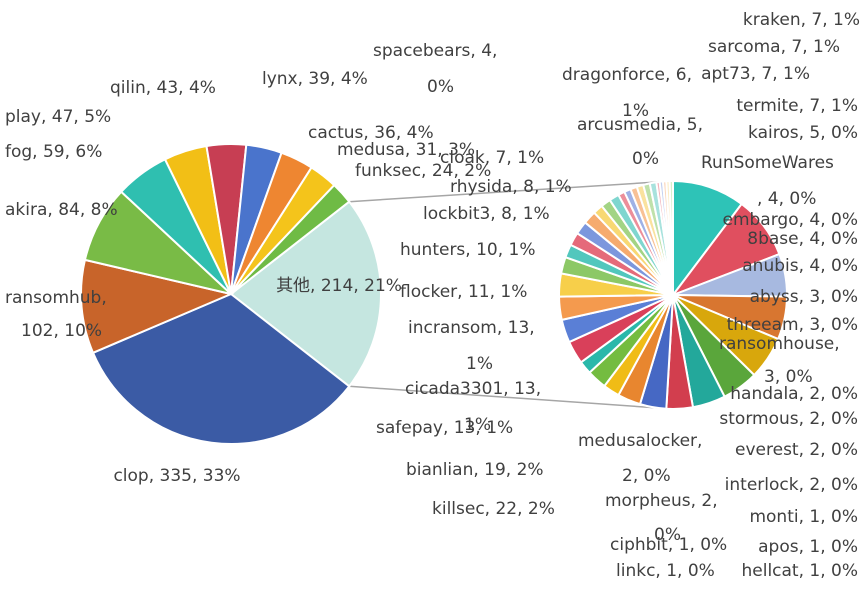  Describe the element at coordinates (463, 292) in the screenshot. I see `secondary-label-flocker-5: flocker, 11, 1%` at that location.